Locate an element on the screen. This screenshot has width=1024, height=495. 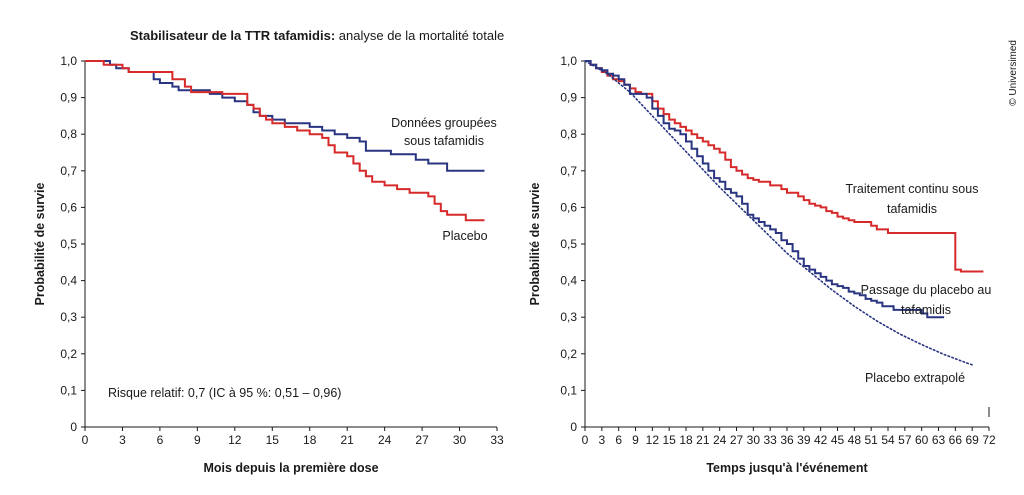
series-label-line: Placebo is located at coordinates (464, 236).